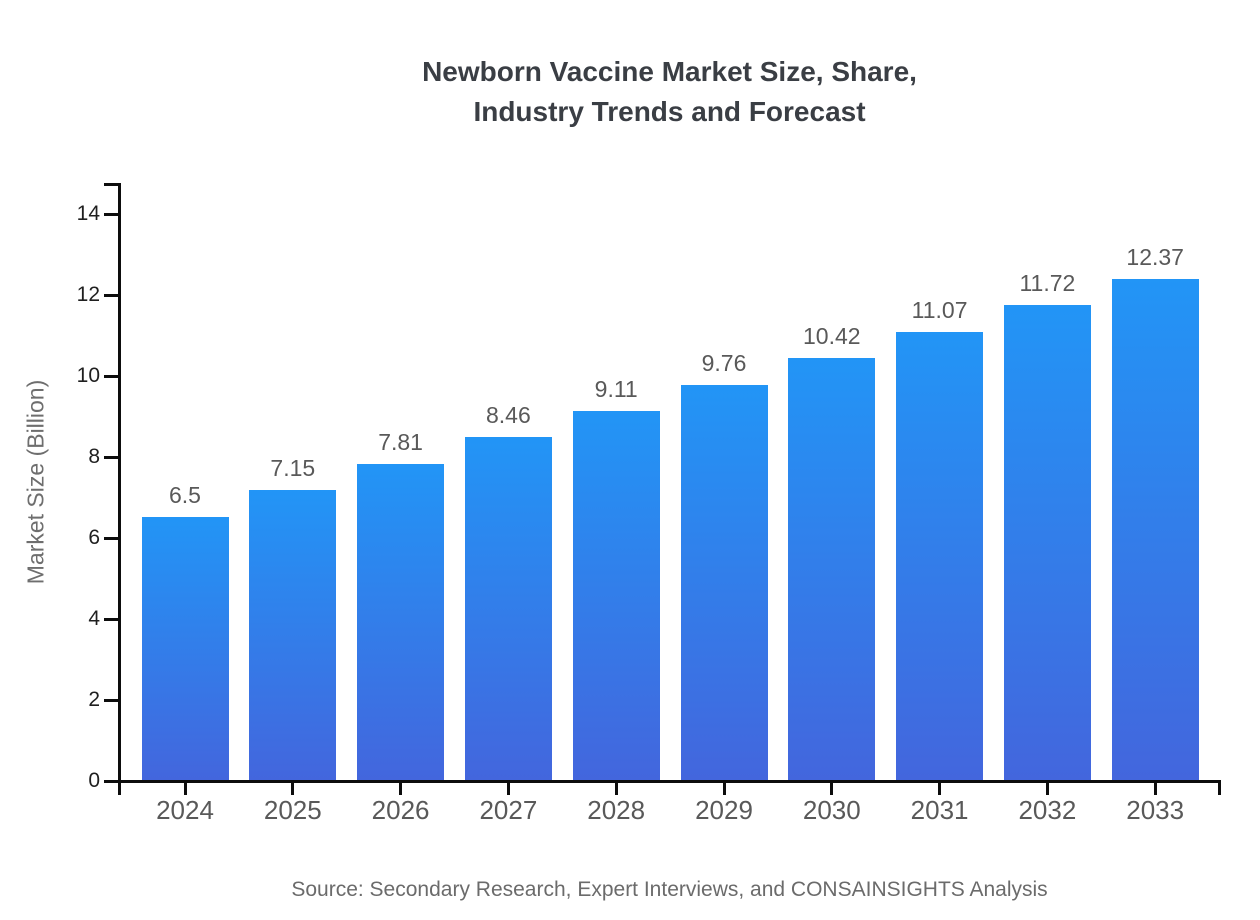 The image size is (1260, 920). I want to click on bar-2029, so click(724, 582).